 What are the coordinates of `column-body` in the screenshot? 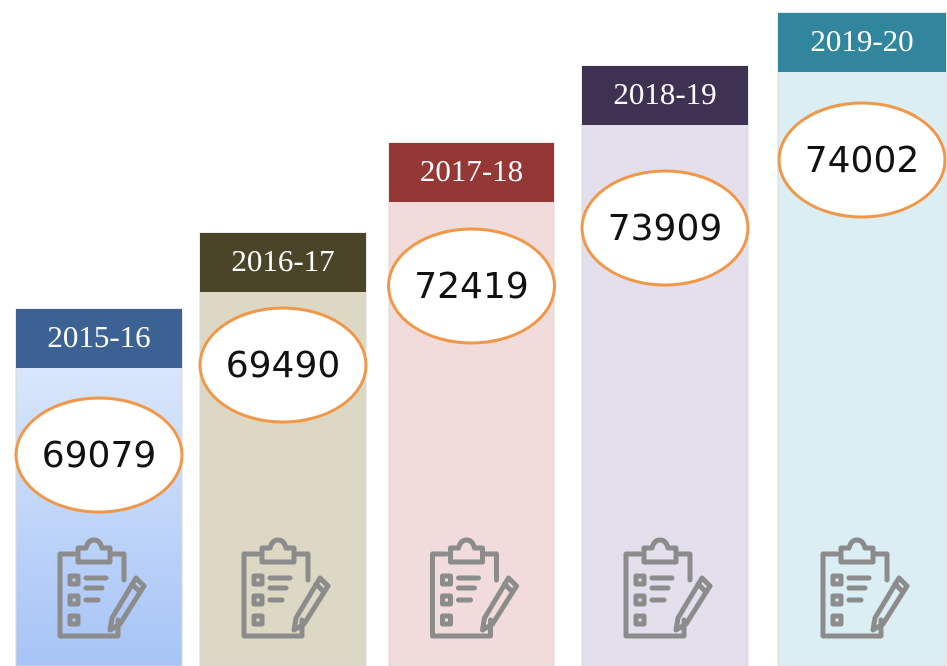 It's located at (283, 449).